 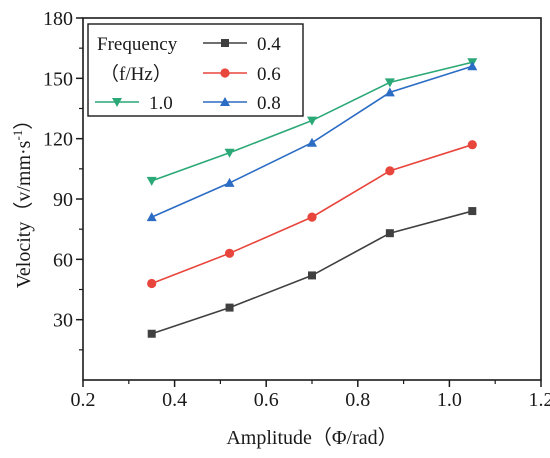 What do you see at coordinates (269, 44) in the screenshot?
I see `legend-label: 0.4` at bounding box center [269, 44].